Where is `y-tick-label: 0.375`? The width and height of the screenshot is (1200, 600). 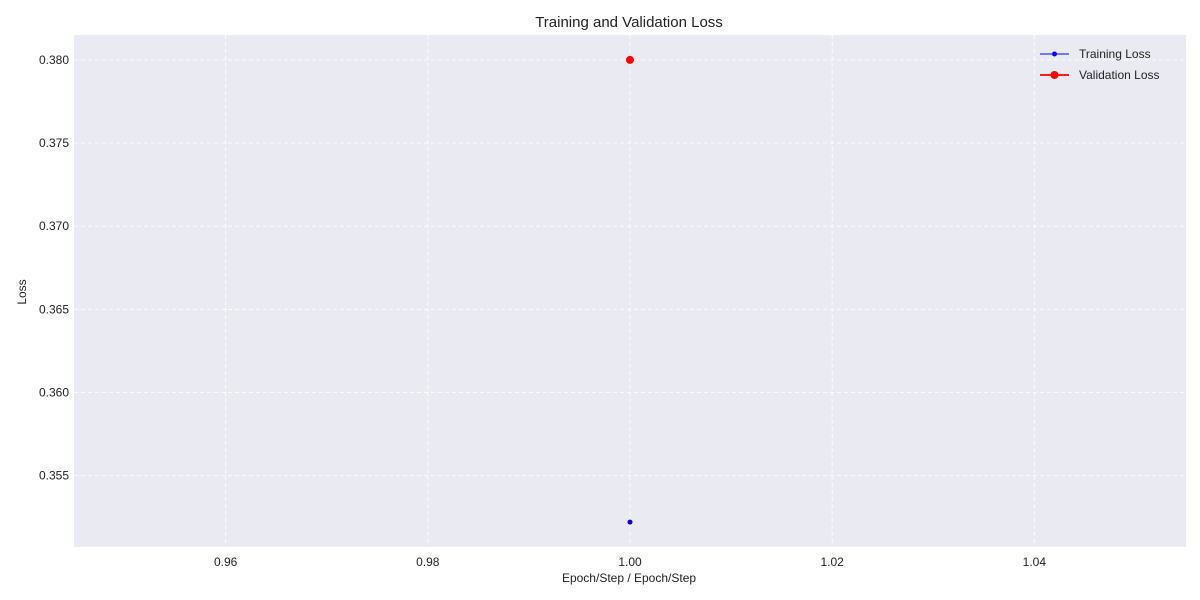 y-tick-label: 0.375 is located at coordinates (54, 143).